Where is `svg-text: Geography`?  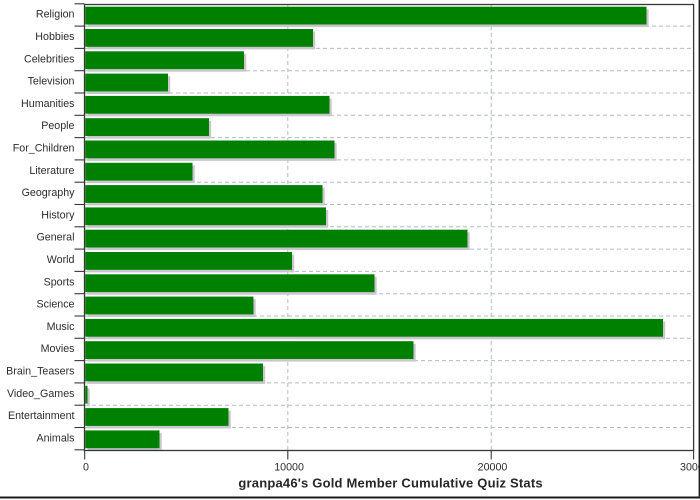
svg-text: Geography is located at coordinates (49, 193).